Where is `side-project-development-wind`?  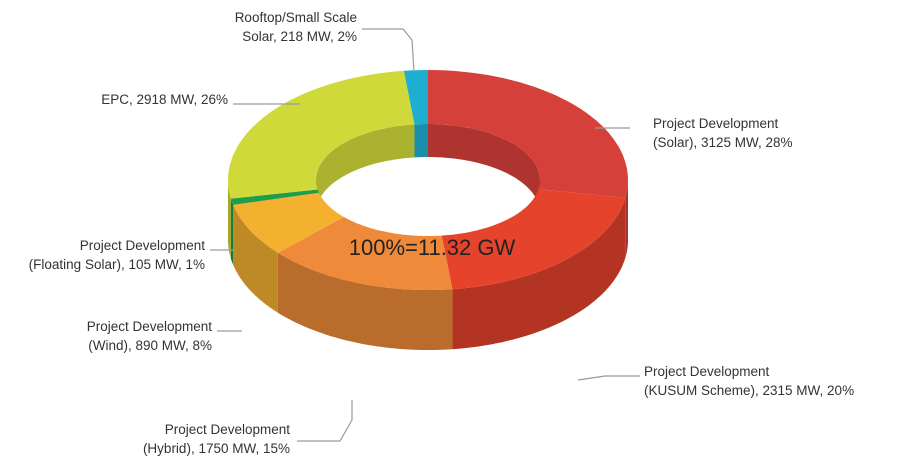 side-project-development-wind is located at coordinates (255, 258).